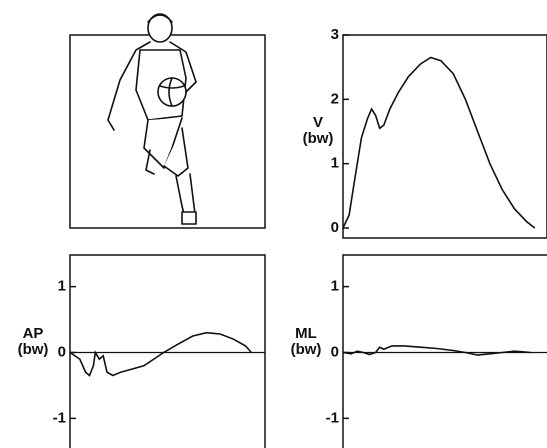 The width and height of the screenshot is (547, 448). Describe the element at coordinates (152, 119) in the screenshot. I see `basketball-player` at that location.